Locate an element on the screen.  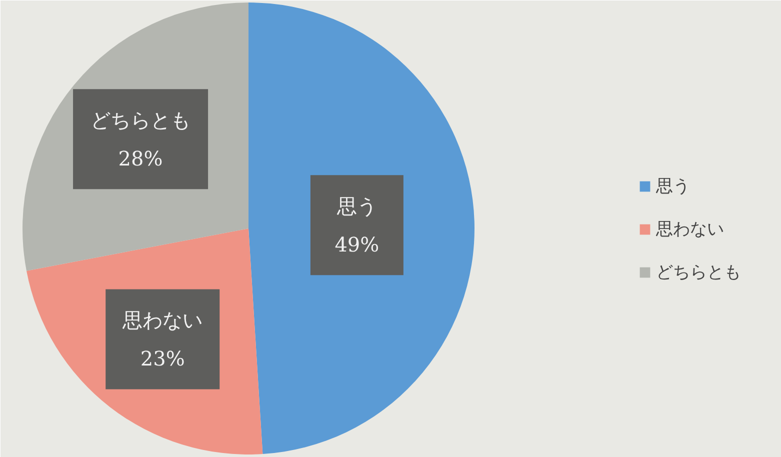
legend-label: 思わない is located at coordinates (690, 229).